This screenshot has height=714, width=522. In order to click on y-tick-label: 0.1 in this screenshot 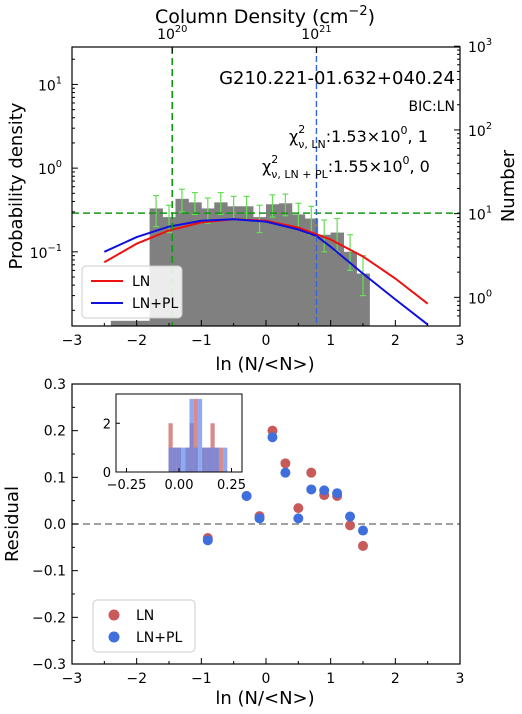, I will do `click(55, 478)`.